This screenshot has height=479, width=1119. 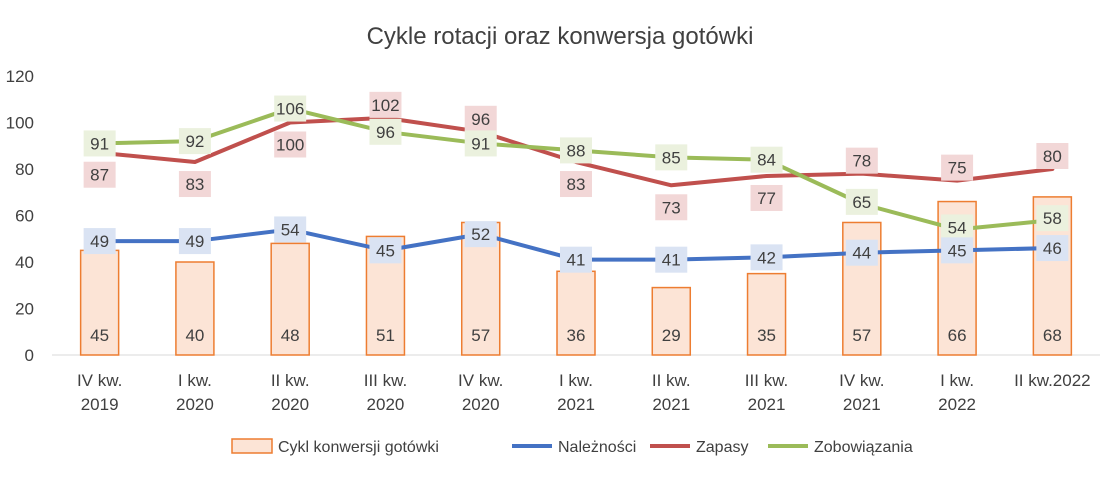 What do you see at coordinates (480, 119) in the screenshot?
I see `data-label: 96` at bounding box center [480, 119].